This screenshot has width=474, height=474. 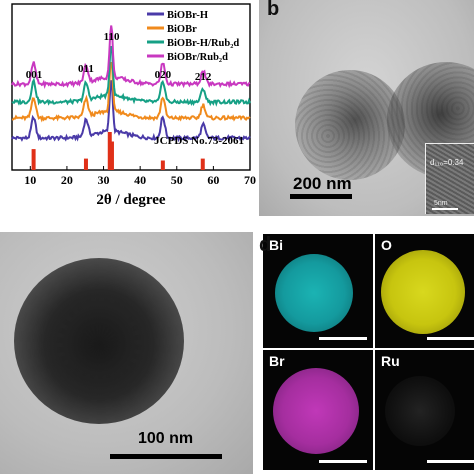 I want to click on peak-index-label: 212, so click(x=203, y=77).